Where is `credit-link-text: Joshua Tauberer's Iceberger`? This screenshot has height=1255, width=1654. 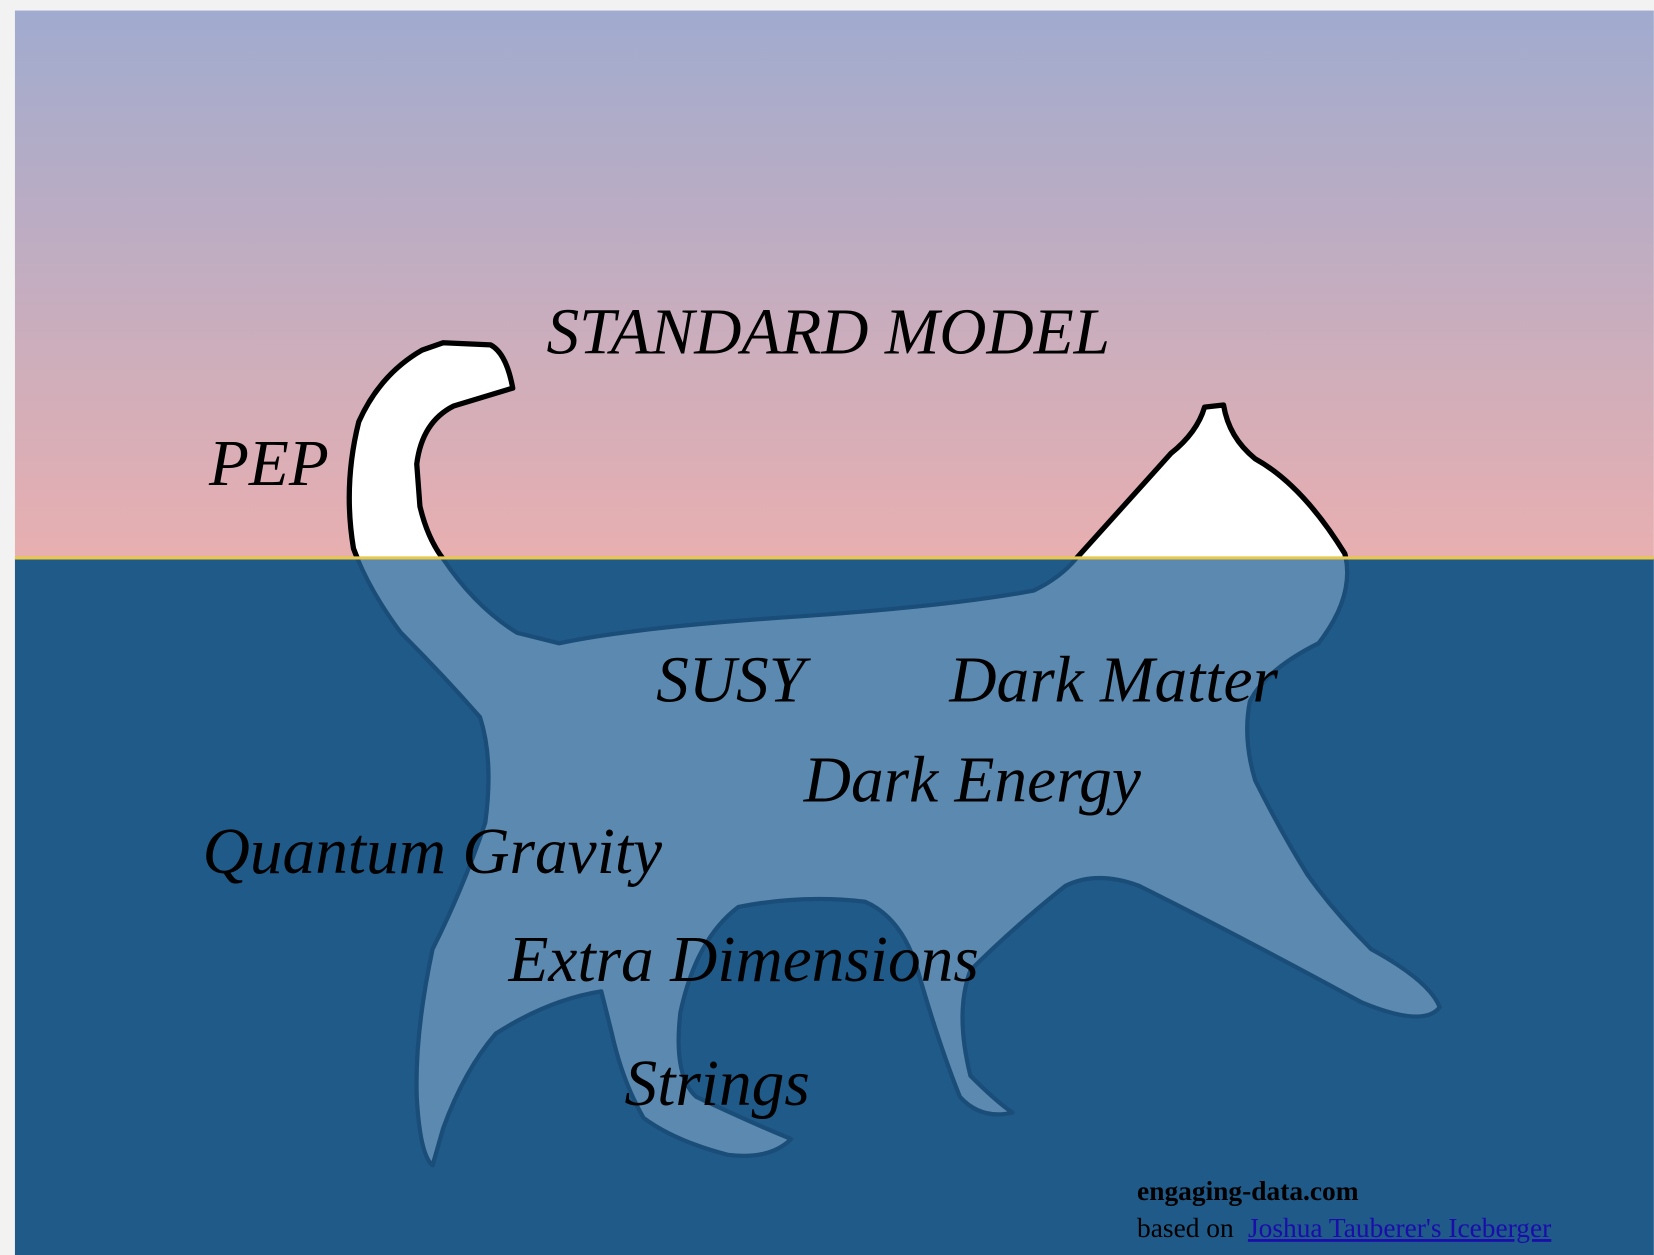
credit-link-text: Joshua Tauberer's Iceberger is located at coordinates (1399, 1228).